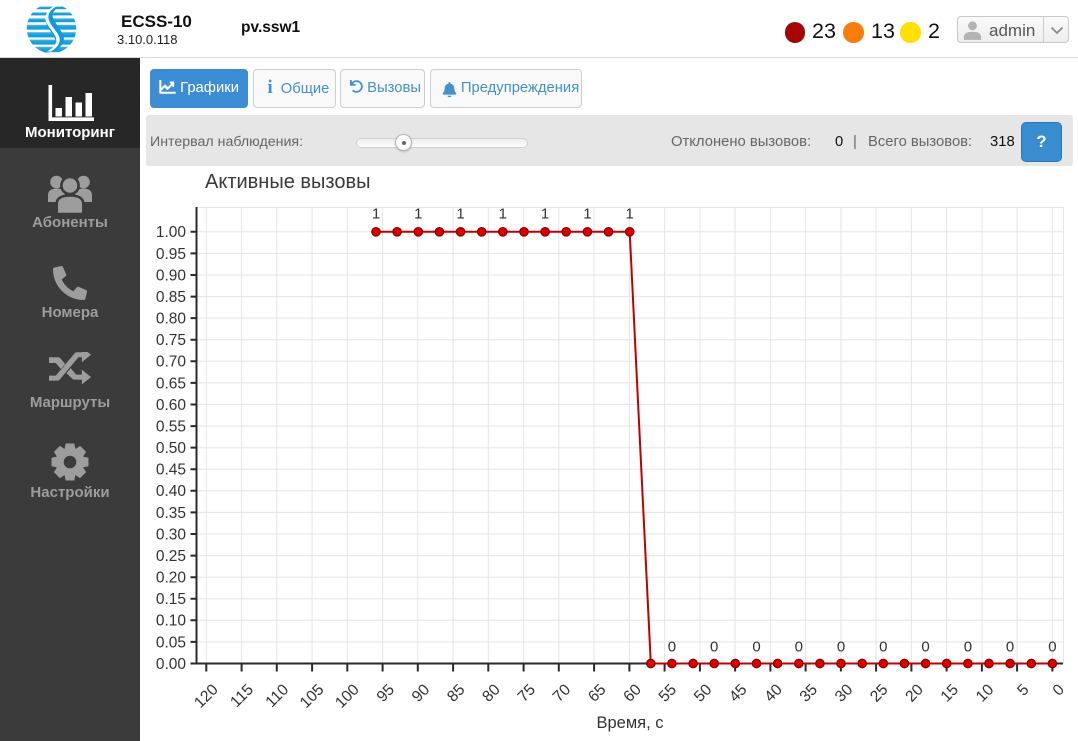 Image resolution: width=1078 pixels, height=741 pixels. What do you see at coordinates (491, 693) in the screenshot?
I see `svg-text: 80` at bounding box center [491, 693].